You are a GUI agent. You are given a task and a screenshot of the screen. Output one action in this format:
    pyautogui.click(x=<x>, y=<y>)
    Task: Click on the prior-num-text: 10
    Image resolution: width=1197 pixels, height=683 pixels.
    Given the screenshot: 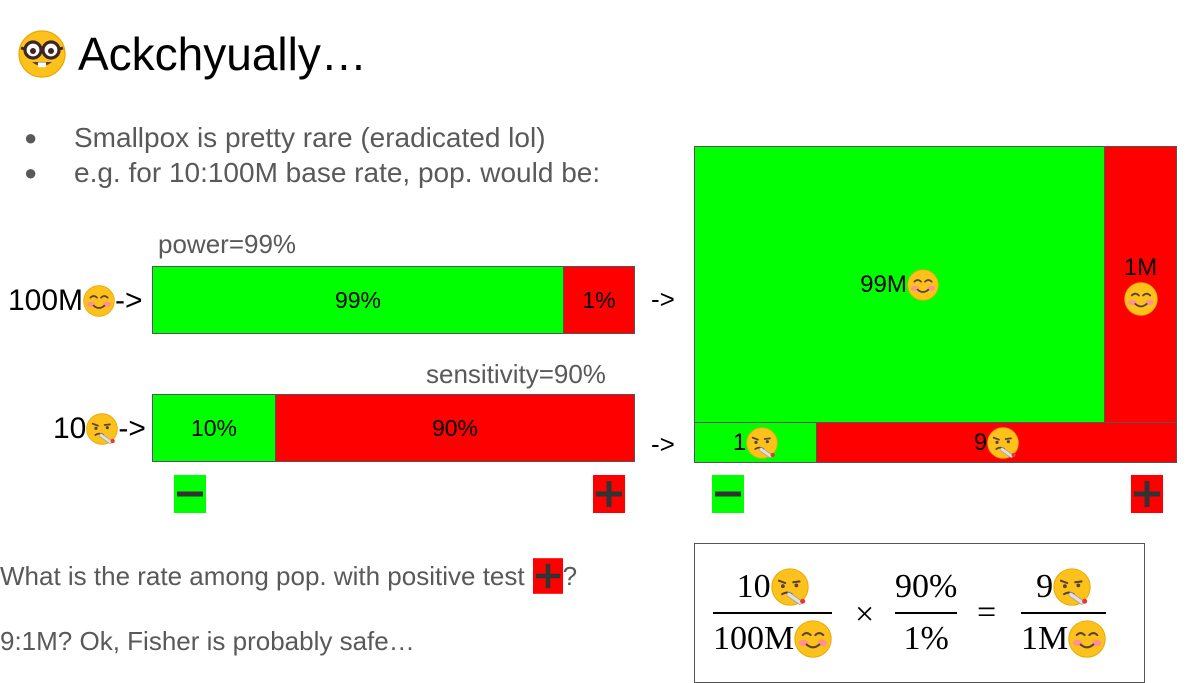 What is the action you would take?
    pyautogui.click(x=753, y=586)
    